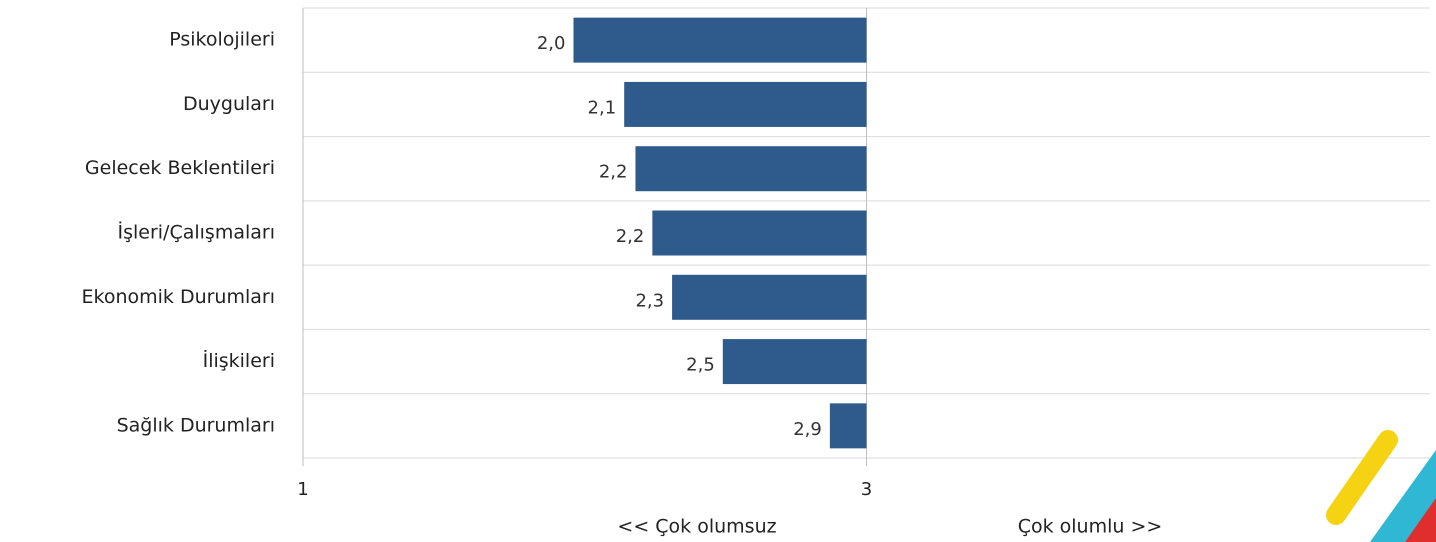  I want to click on category-label: Sağlık Durumları, so click(196, 425).